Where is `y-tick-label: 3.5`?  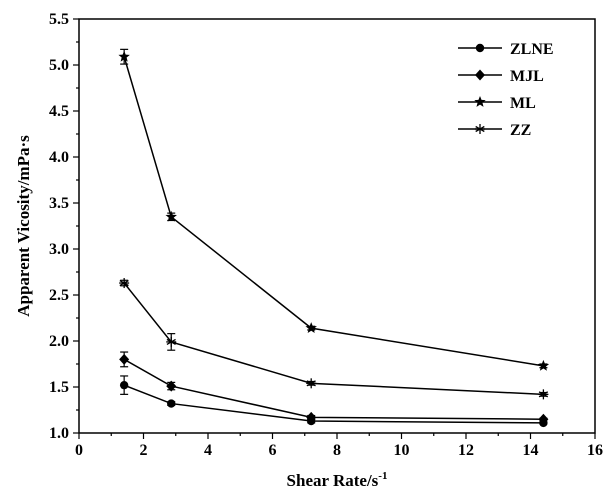
y-tick-label: 3.5 is located at coordinates (59, 203).